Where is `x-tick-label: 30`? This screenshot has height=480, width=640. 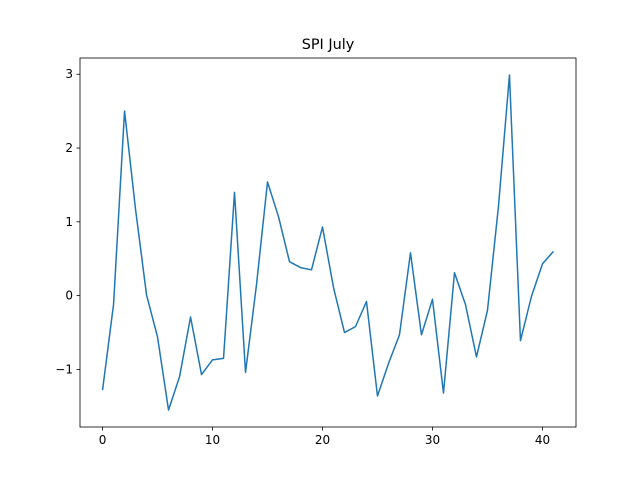
x-tick-label: 30 is located at coordinates (432, 440).